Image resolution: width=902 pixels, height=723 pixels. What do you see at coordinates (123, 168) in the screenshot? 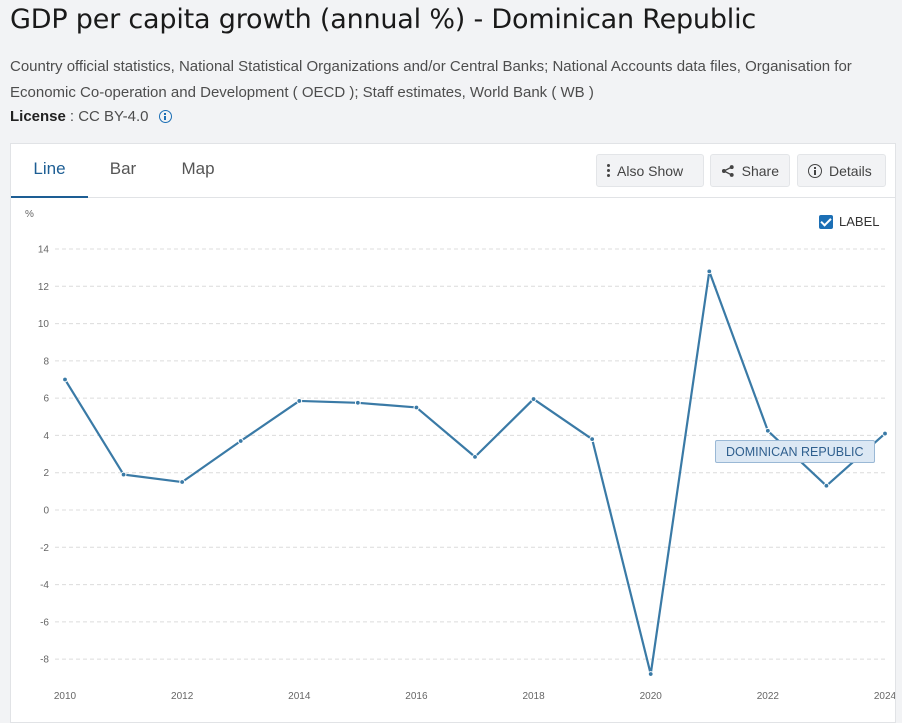
I see `tab-bar: Bar` at bounding box center [123, 168].